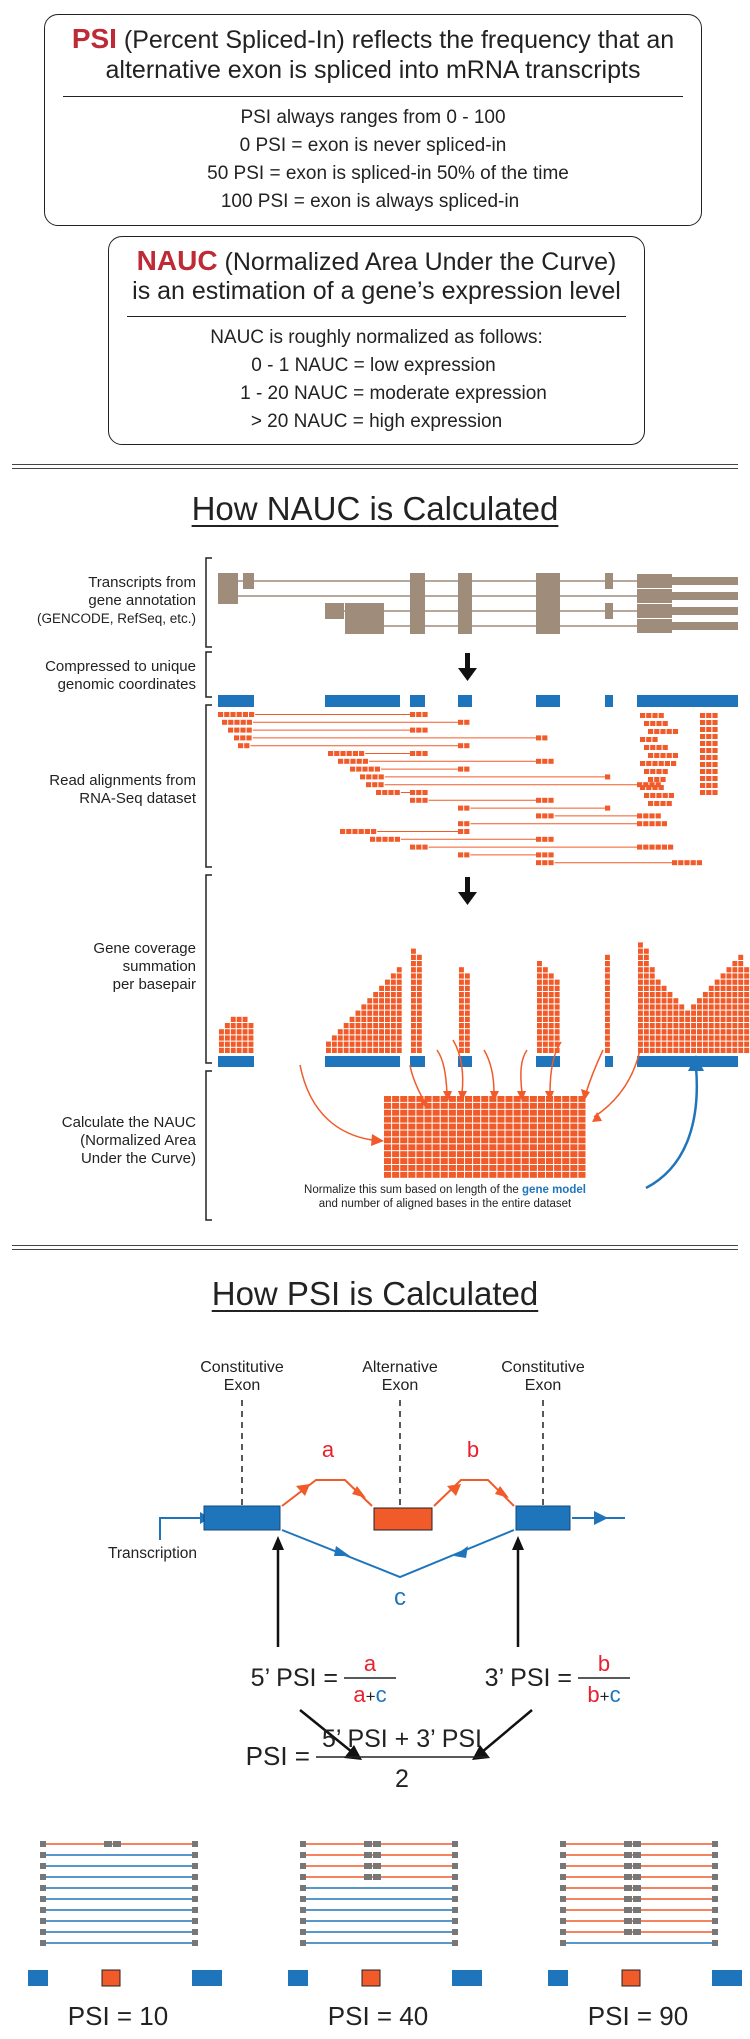  I want to click on exon-const-right, so click(543, 1518).